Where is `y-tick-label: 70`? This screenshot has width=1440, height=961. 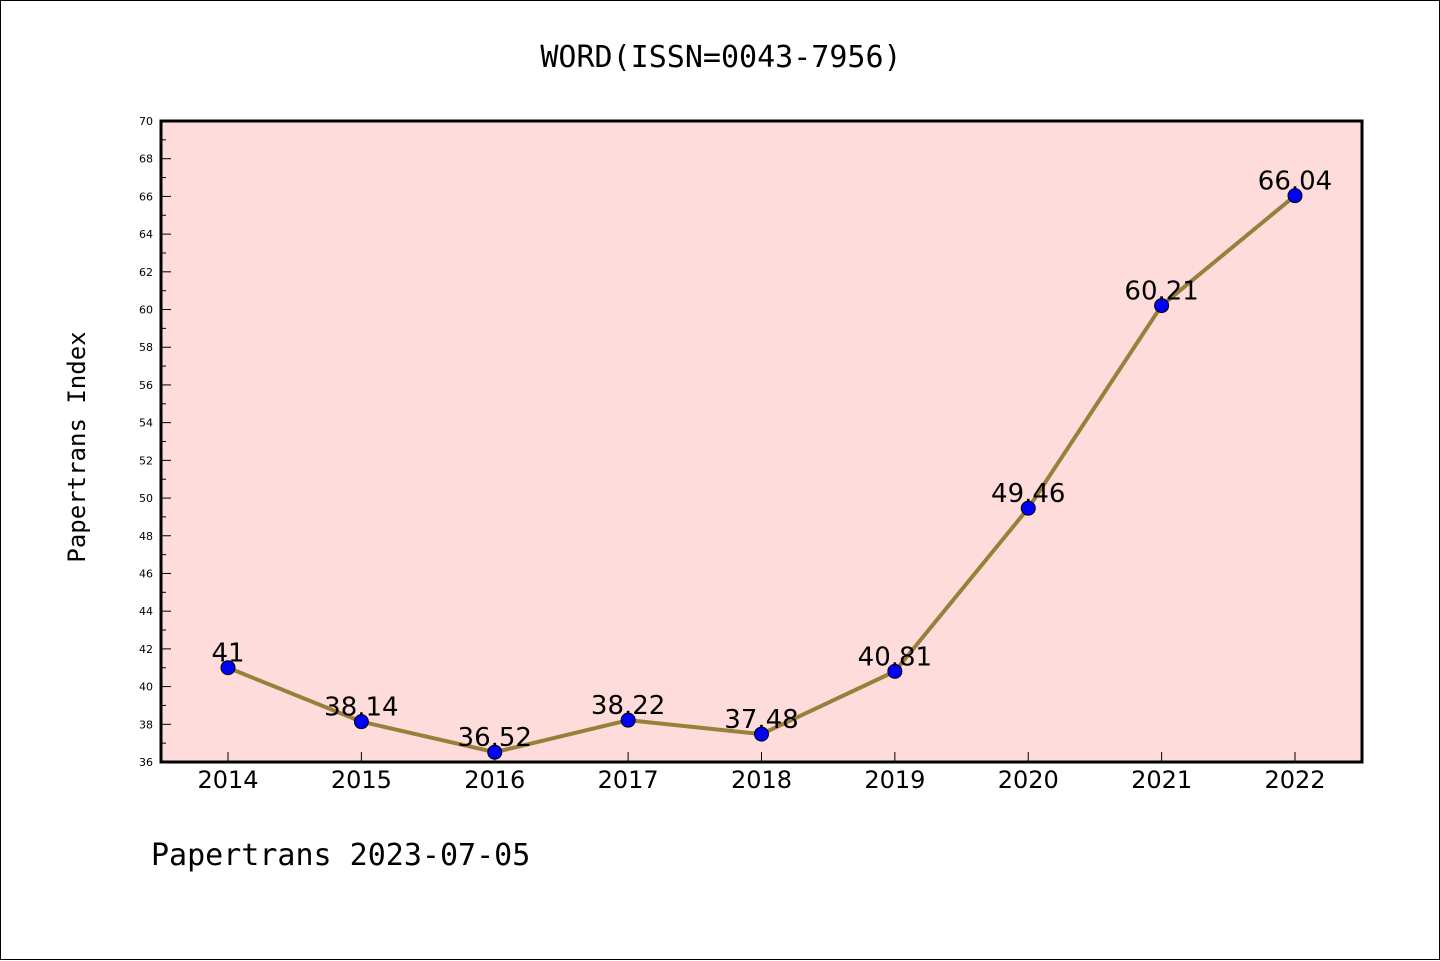 y-tick-label: 70 is located at coordinates (146, 121).